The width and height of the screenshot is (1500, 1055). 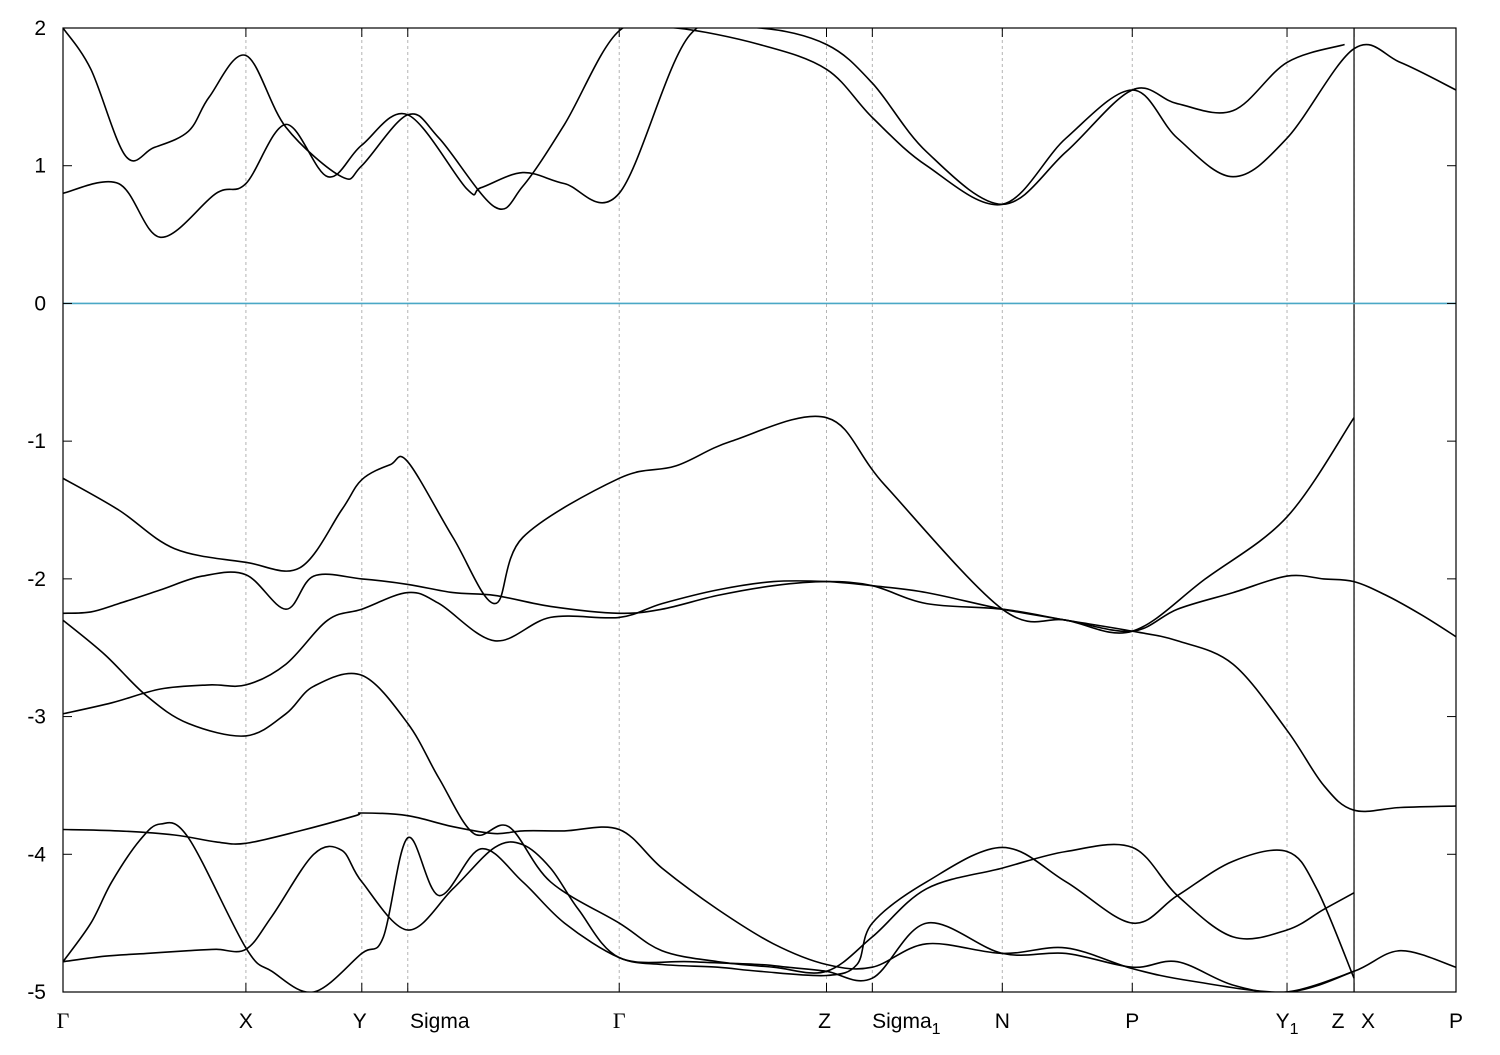 What do you see at coordinates (1287, 1024) in the screenshot?
I see `x-tick-label: Y1` at bounding box center [1287, 1024].